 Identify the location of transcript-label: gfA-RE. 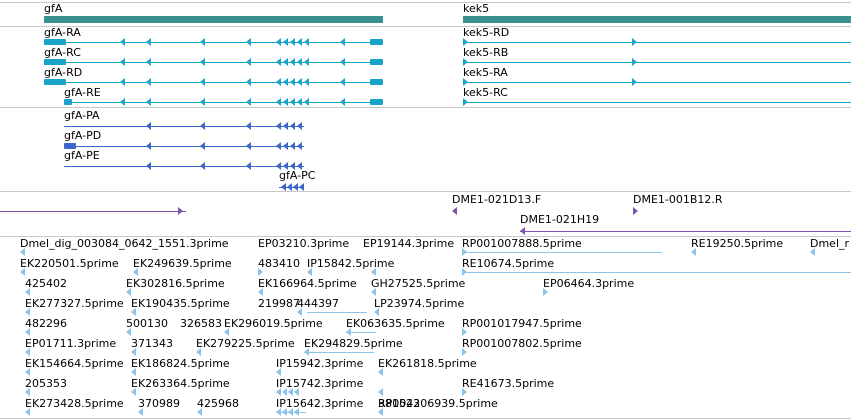
(82, 92).